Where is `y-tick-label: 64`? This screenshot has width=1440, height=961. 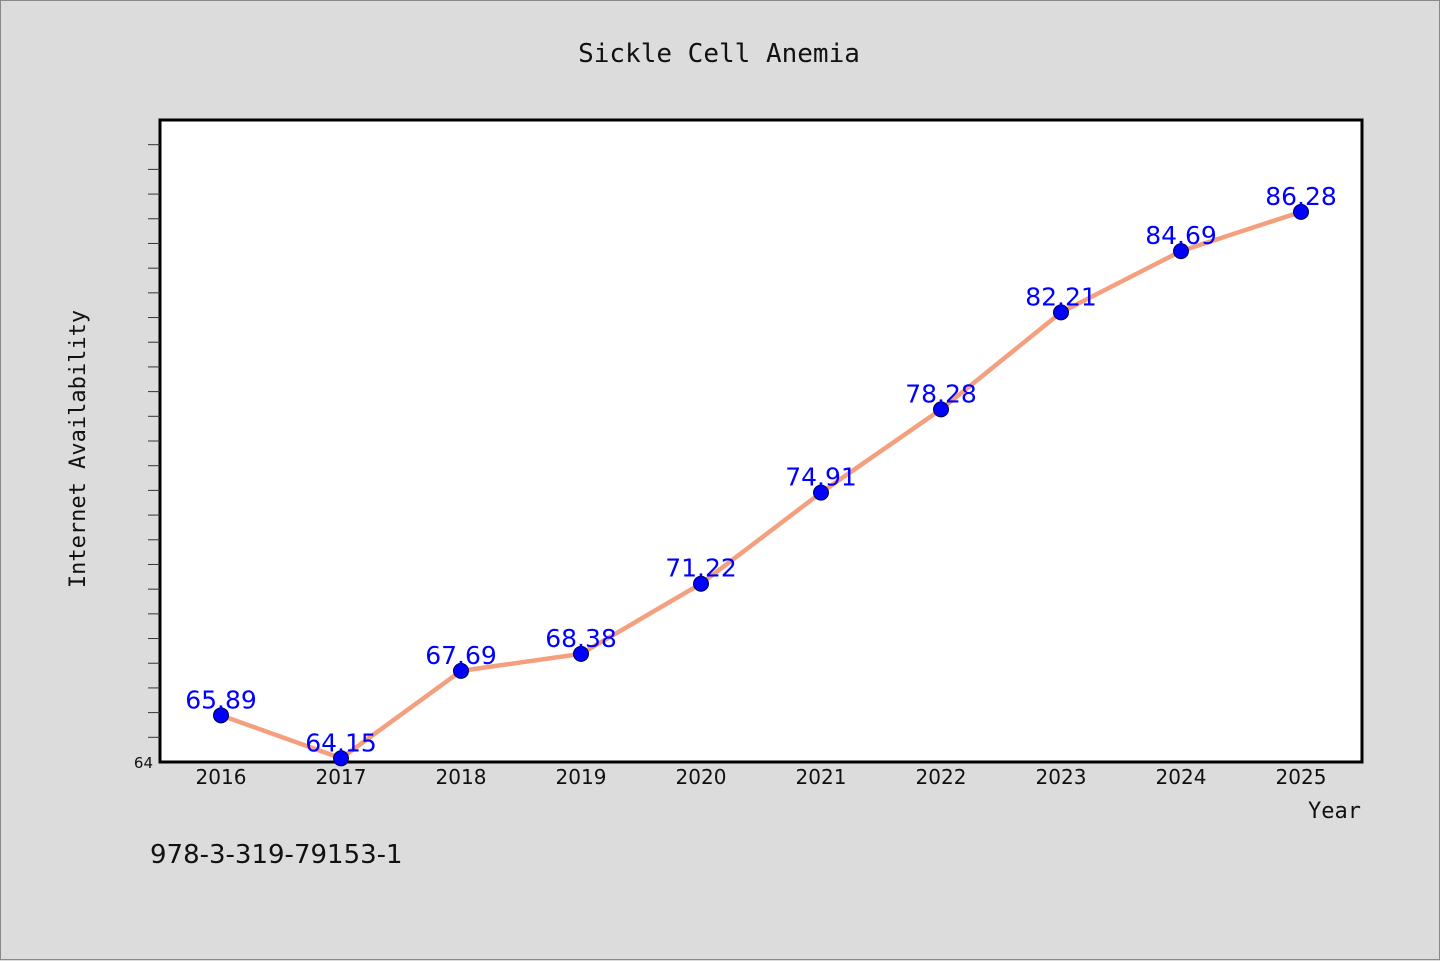 y-tick-label: 64 is located at coordinates (143, 763).